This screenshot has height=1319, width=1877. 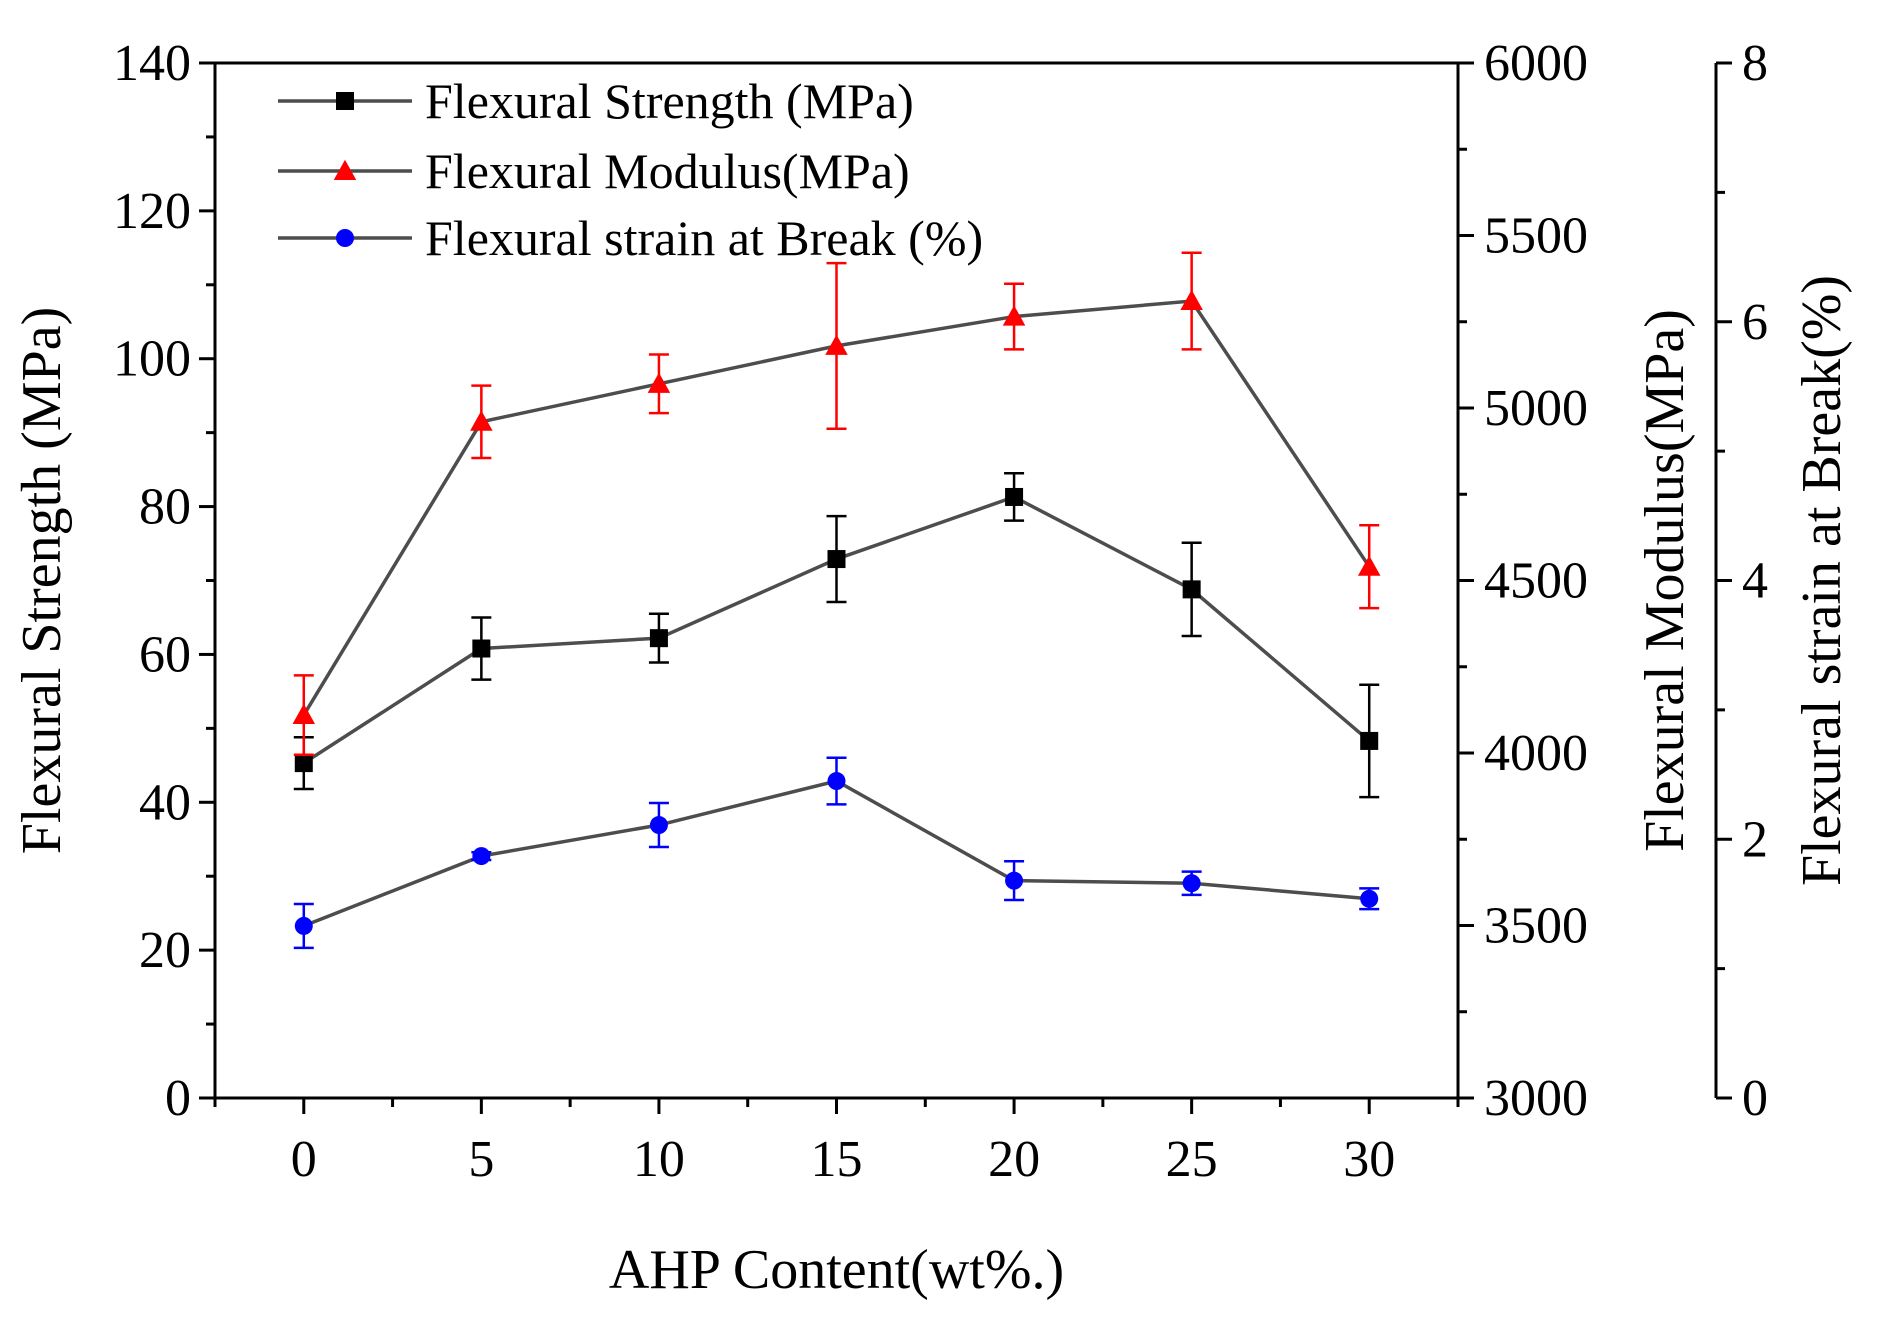 What do you see at coordinates (1536, 1098) in the screenshot?
I see `right1-tick-label: 3000` at bounding box center [1536, 1098].